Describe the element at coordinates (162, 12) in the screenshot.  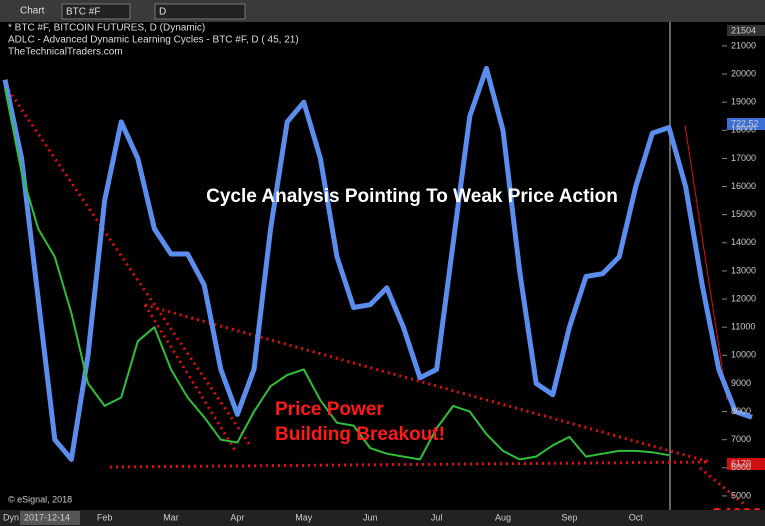
I see `interval: D` at that location.